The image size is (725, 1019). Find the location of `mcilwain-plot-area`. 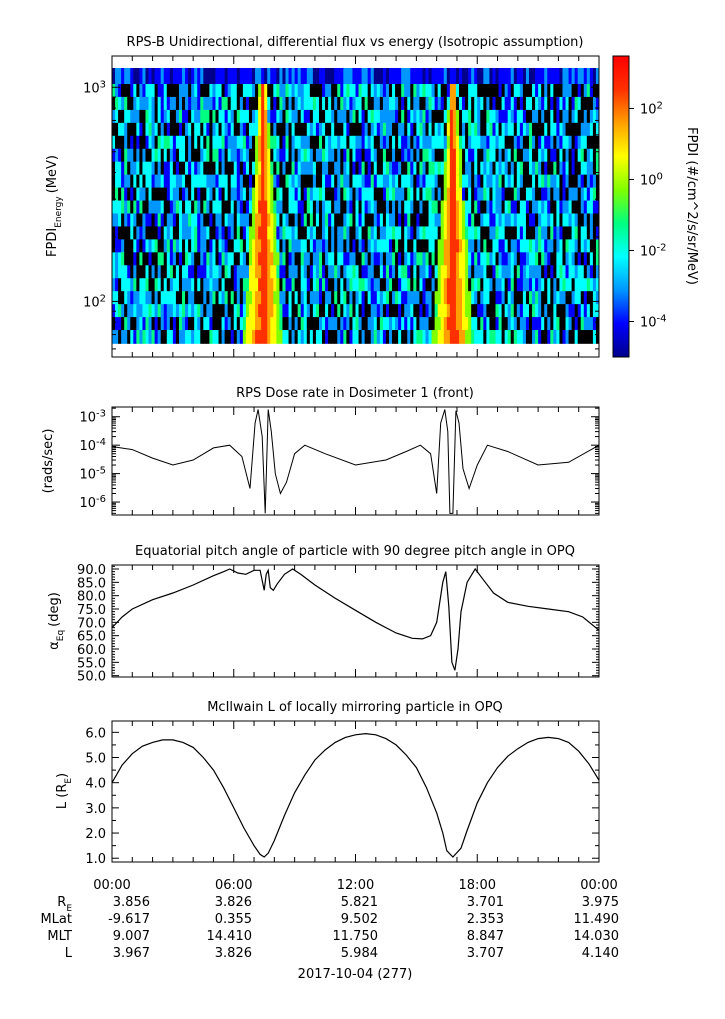

mcilwain-plot-area is located at coordinates (355, 791).